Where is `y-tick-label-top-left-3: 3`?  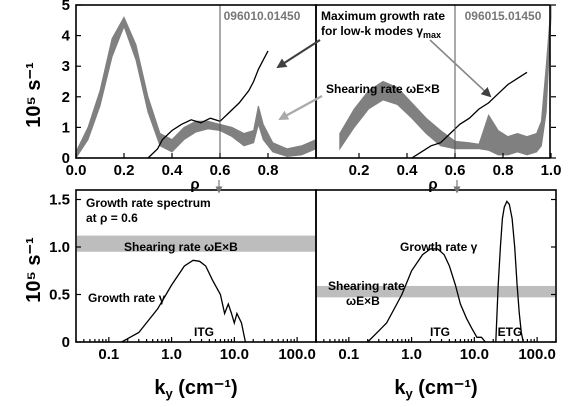 y-tick-label-top-left-3: 3 is located at coordinates (66, 66).